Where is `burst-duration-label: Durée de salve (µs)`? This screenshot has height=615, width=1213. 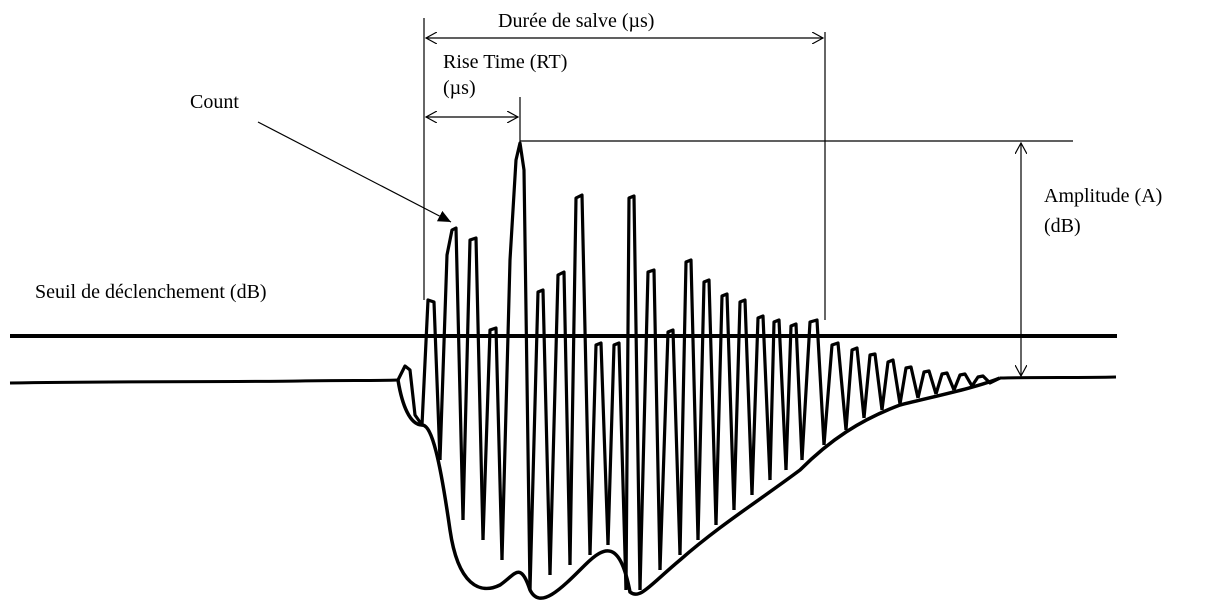
burst-duration-label: Durée de salve (µs) is located at coordinates (576, 21).